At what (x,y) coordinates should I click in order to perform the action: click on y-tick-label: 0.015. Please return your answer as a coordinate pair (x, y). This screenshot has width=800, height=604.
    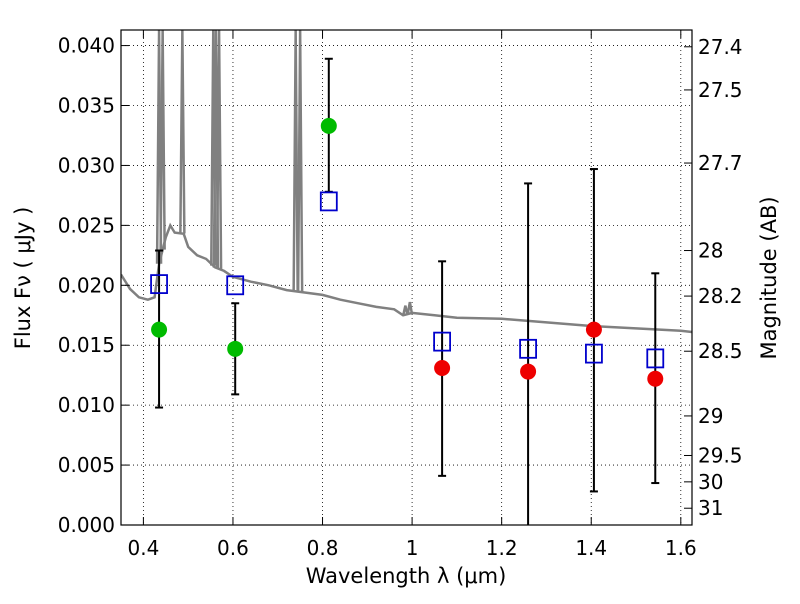
    Looking at the image, I should click on (86, 345).